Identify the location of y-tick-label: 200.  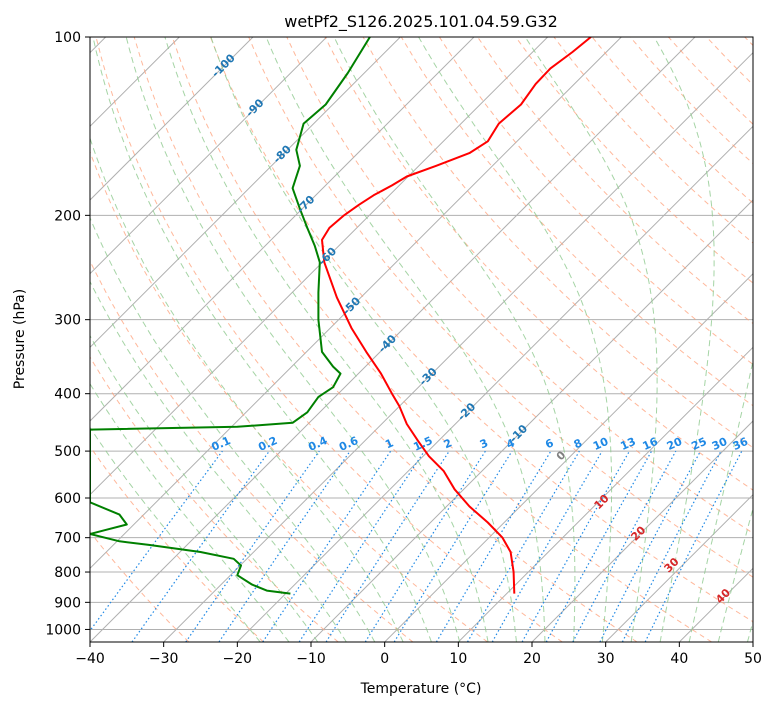
(67, 216).